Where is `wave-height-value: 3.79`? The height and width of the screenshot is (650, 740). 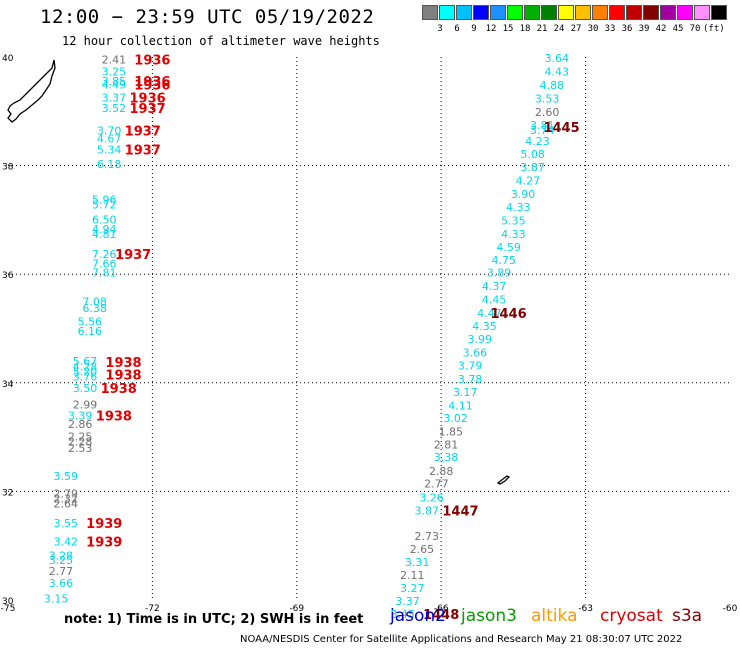
wave-height-value: 3.79 is located at coordinates (470, 365).